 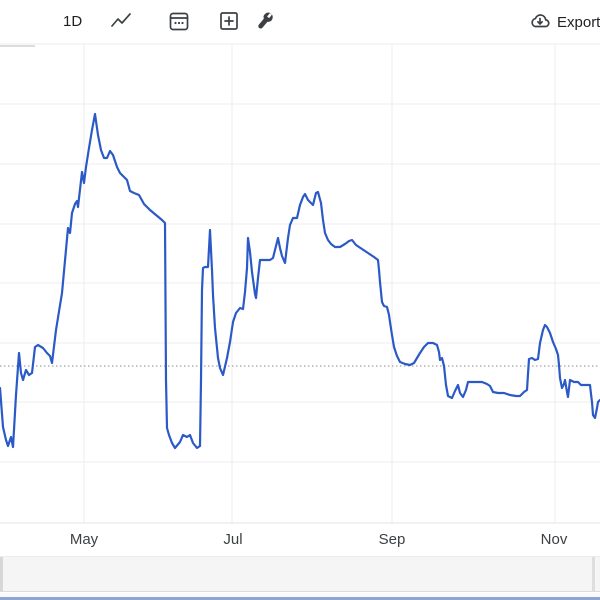 What do you see at coordinates (554, 539) in the screenshot?
I see `x-tick-label-nov: Nov` at bounding box center [554, 539].